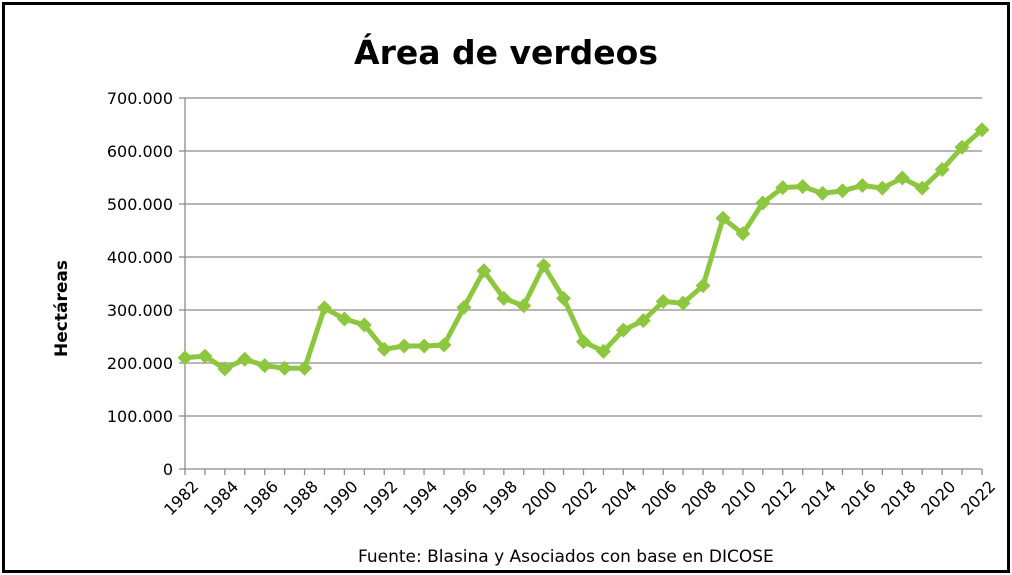 This screenshot has height=575, width=1012. What do you see at coordinates (140, 204) in the screenshot?
I see `y-tick-label: 500.000` at bounding box center [140, 204].